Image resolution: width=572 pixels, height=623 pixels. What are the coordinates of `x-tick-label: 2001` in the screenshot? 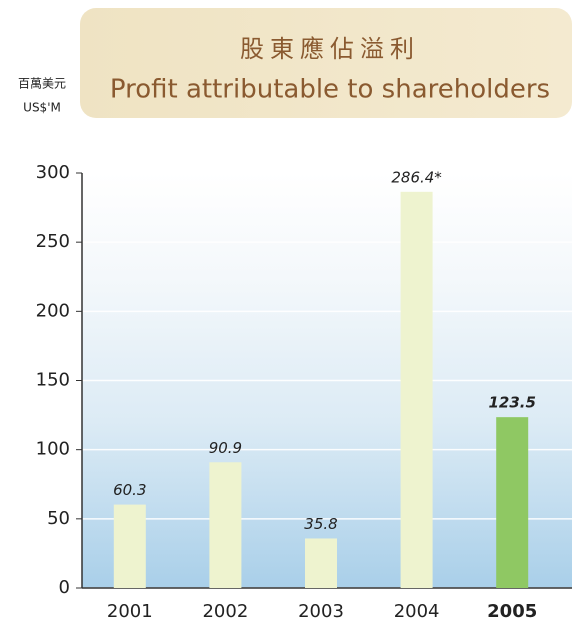 It's located at (130, 611).